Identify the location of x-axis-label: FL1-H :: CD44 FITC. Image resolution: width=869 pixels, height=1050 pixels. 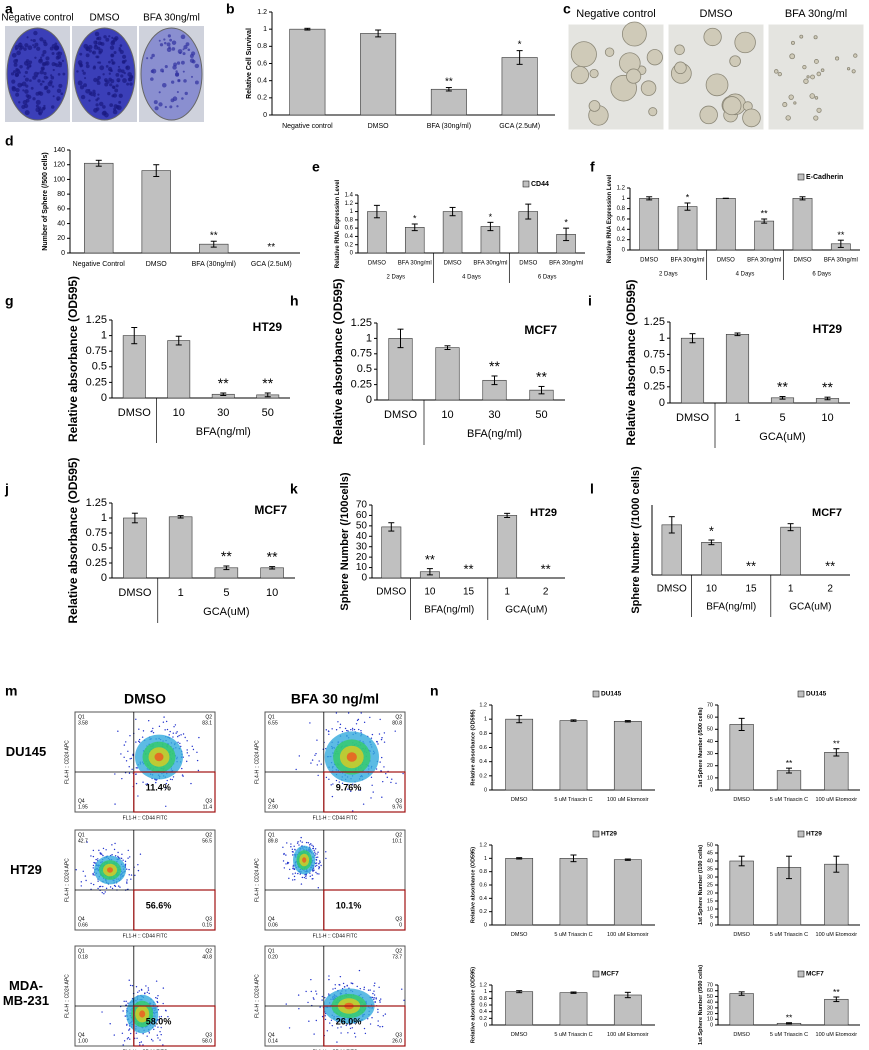
(145, 818).